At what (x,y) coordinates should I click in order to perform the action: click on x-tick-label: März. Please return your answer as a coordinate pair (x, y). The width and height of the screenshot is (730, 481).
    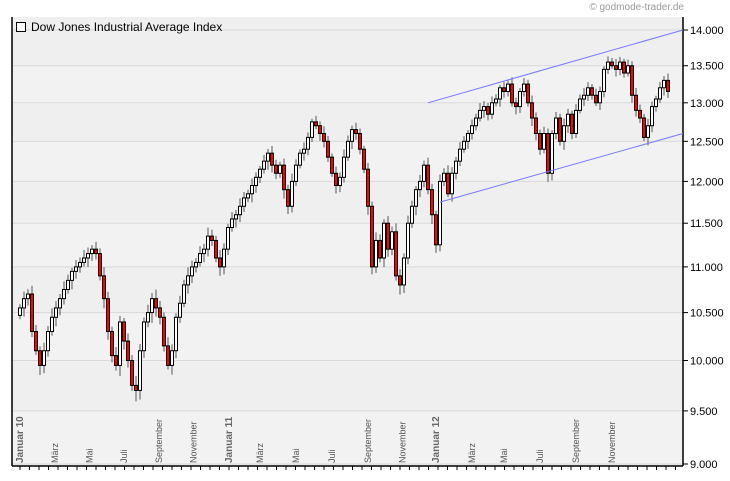
    Looking at the image, I should click on (472, 453).